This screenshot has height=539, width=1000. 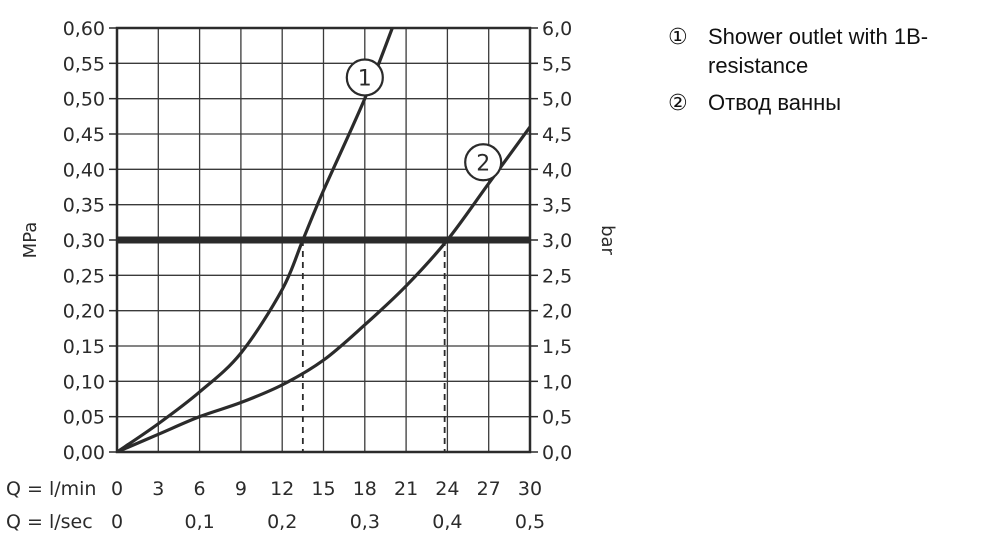 What do you see at coordinates (447, 522) in the screenshot?
I see `x-secondary-tick-label: 0,4` at bounding box center [447, 522].